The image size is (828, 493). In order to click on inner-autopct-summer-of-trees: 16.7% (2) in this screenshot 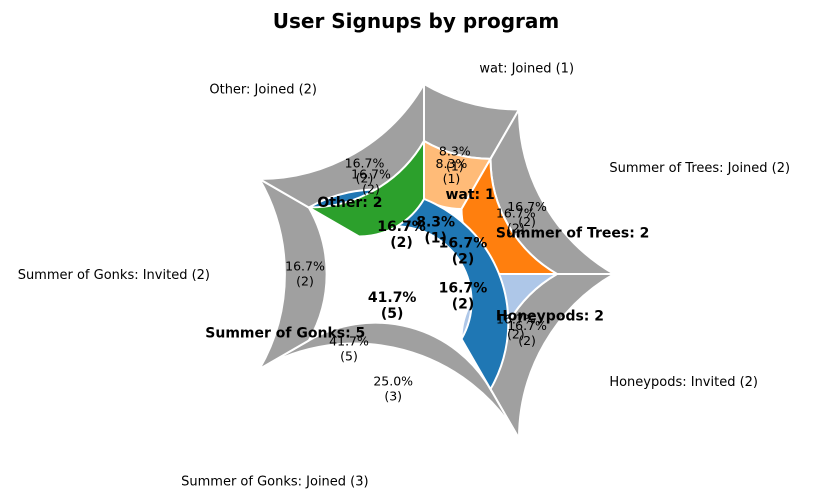, I will do `click(463, 252)`.